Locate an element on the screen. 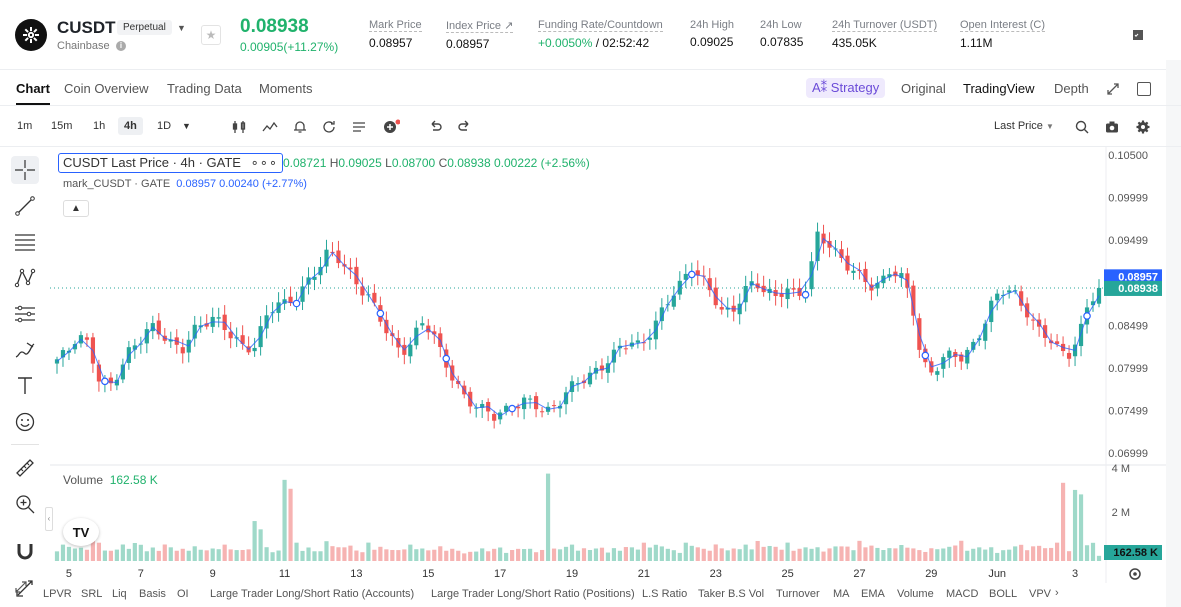 The image size is (1181, 607). candle-type-icon is located at coordinates (239, 127).